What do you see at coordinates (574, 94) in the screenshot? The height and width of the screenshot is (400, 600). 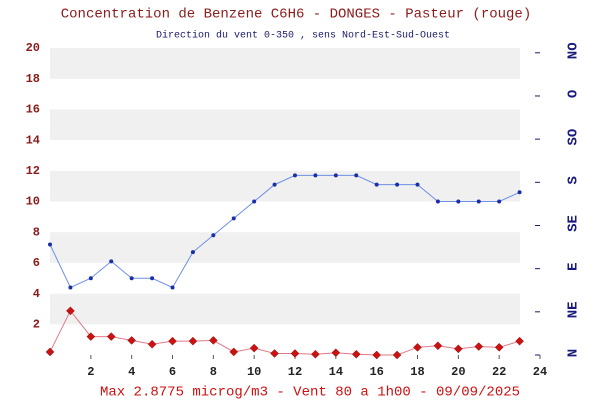 I see `y2-tick-label: O` at bounding box center [574, 94].